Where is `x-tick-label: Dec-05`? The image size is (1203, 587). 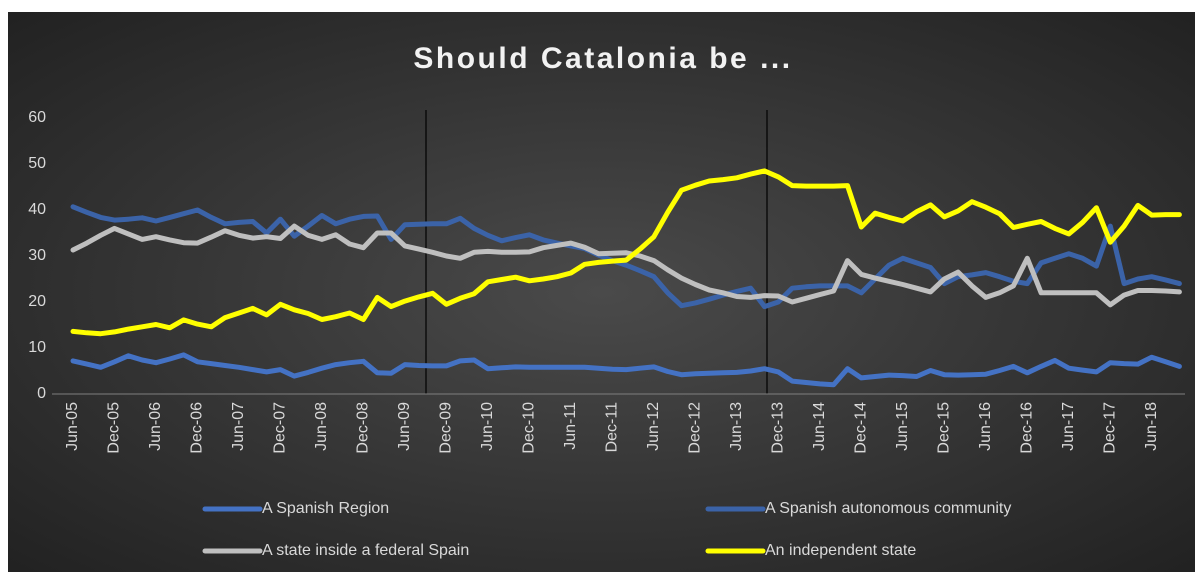 x-tick-label: Dec-05 is located at coordinates (114, 428).